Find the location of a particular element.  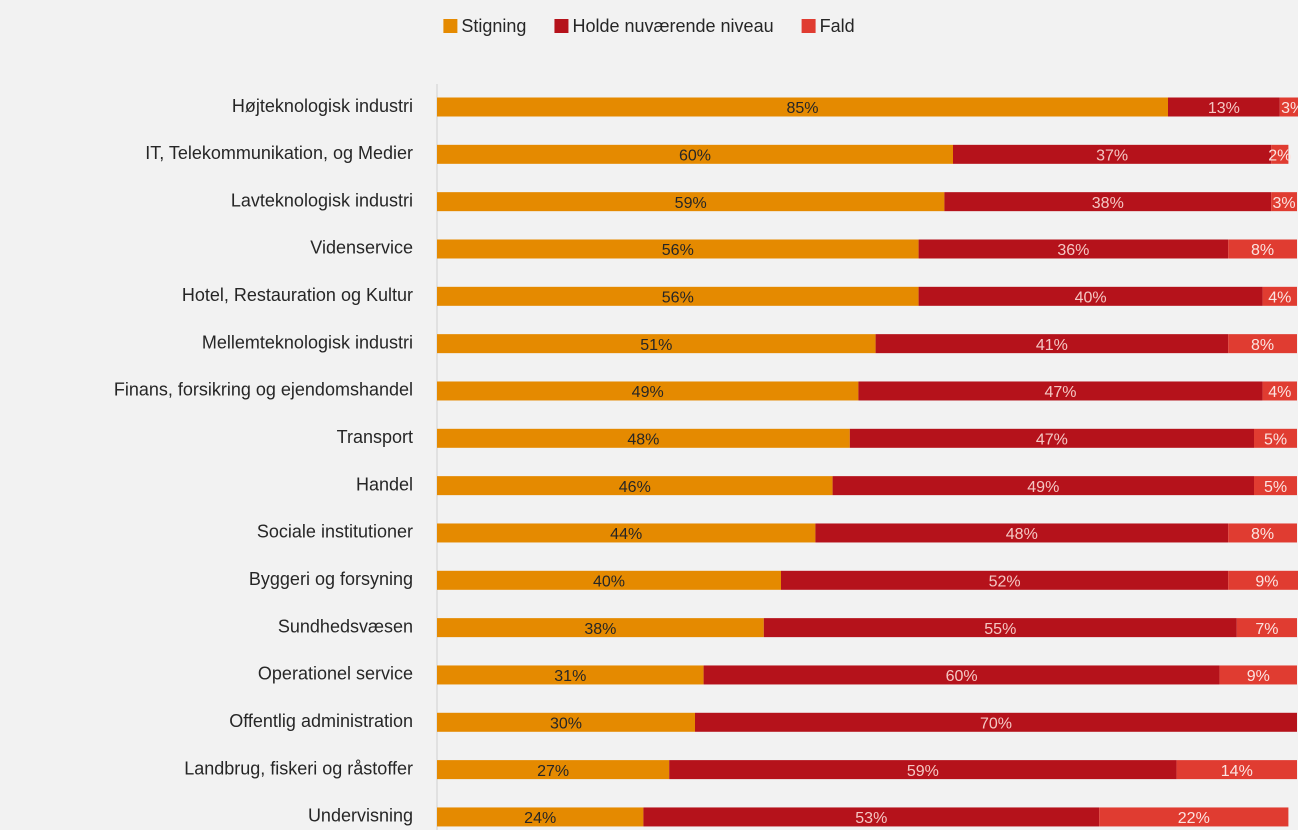

data-label: 36% is located at coordinates (1073, 250).